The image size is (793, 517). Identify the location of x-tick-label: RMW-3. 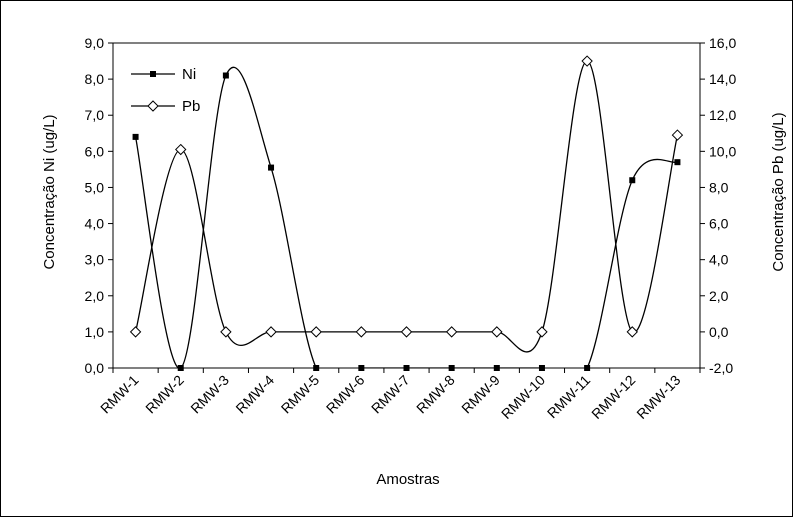
(209, 394).